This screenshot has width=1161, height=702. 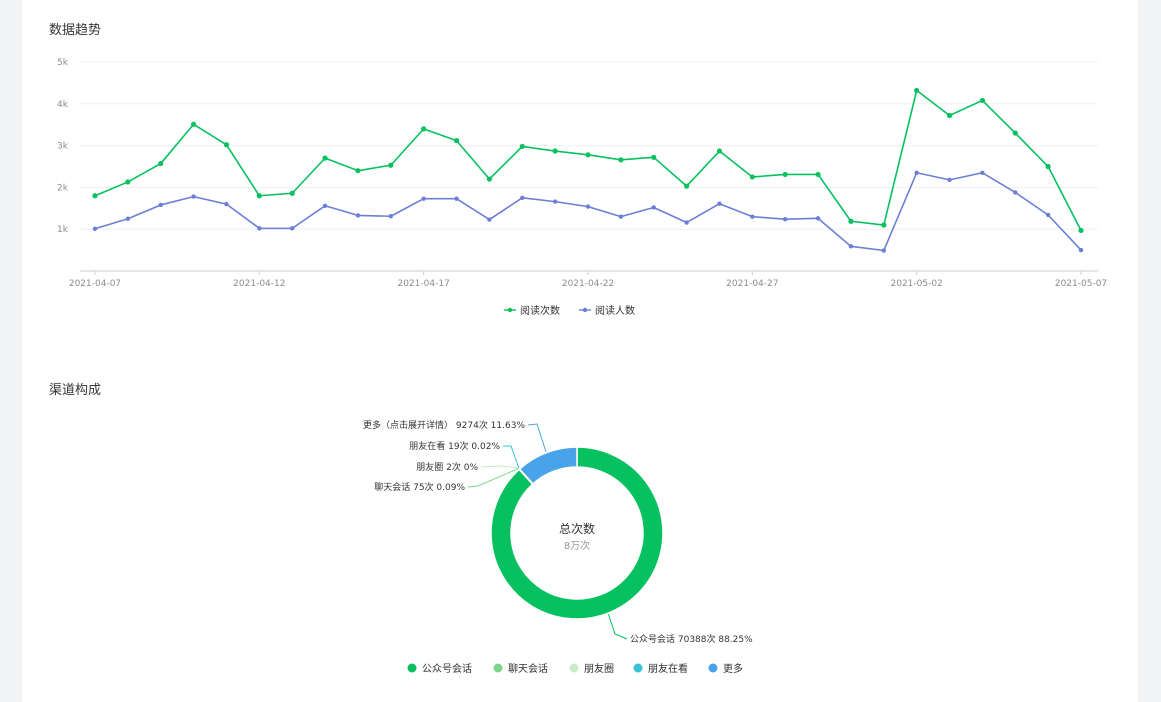 What do you see at coordinates (588, 211) in the screenshot?
I see `series-line-readers` at bounding box center [588, 211].